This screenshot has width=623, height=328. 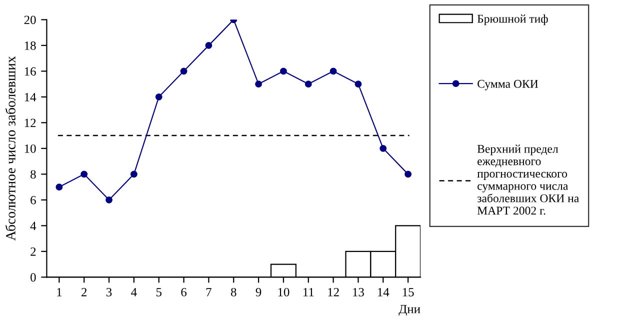 What do you see at coordinates (30, 97) in the screenshot?
I see `y-tick-label: 14` at bounding box center [30, 97].